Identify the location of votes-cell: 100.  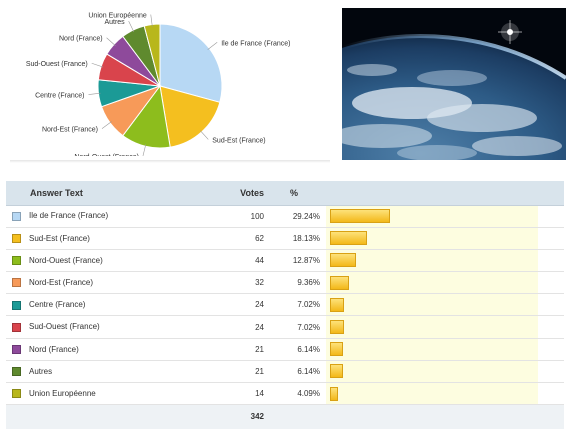
(242, 216).